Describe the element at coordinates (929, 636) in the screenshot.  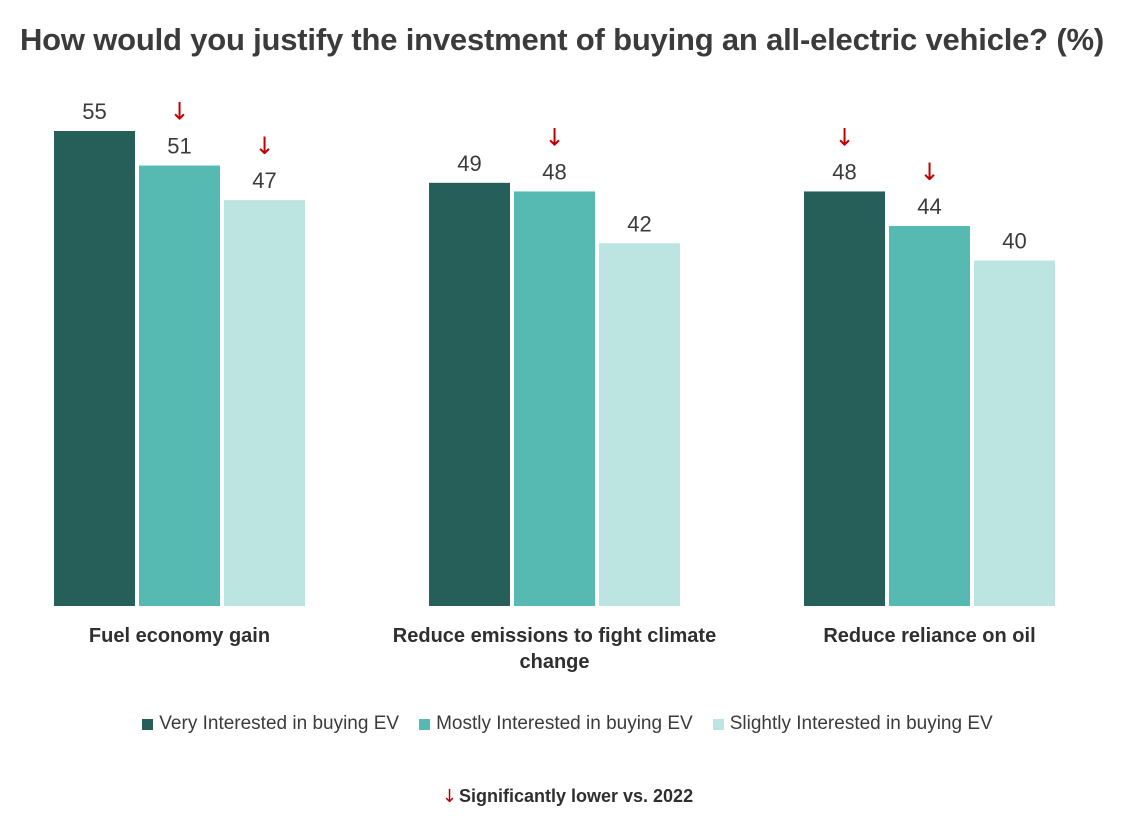
I see `category-label-reduce-reliance-on-oil: Reduce reliance on oil` at that location.